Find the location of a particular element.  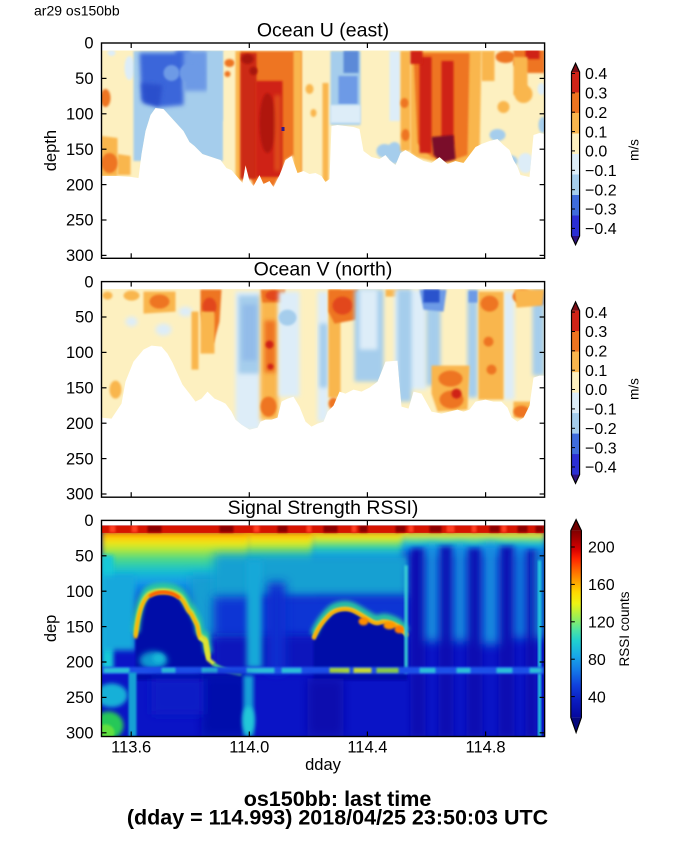

svg-text: depth is located at coordinates (51, 150).